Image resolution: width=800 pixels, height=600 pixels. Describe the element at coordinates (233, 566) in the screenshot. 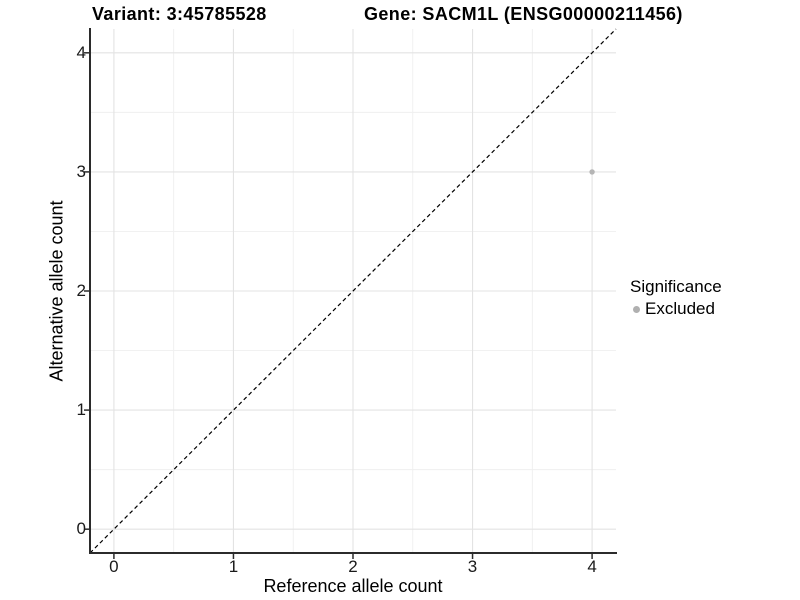

I see `x-tick-label: 1` at that location.